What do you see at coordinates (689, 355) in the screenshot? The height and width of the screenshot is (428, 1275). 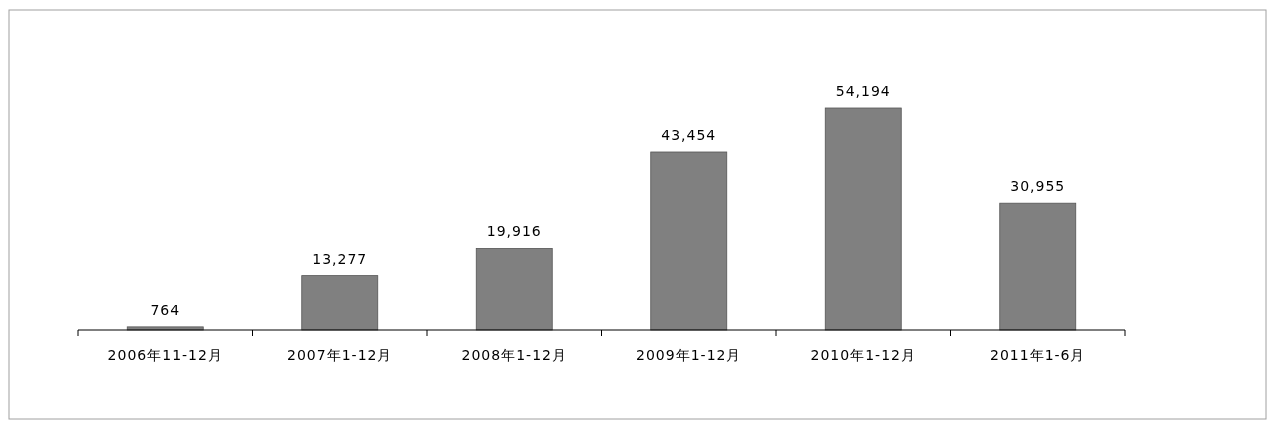 I see `x-tick-label: 2009年1-12月` at bounding box center [689, 355].